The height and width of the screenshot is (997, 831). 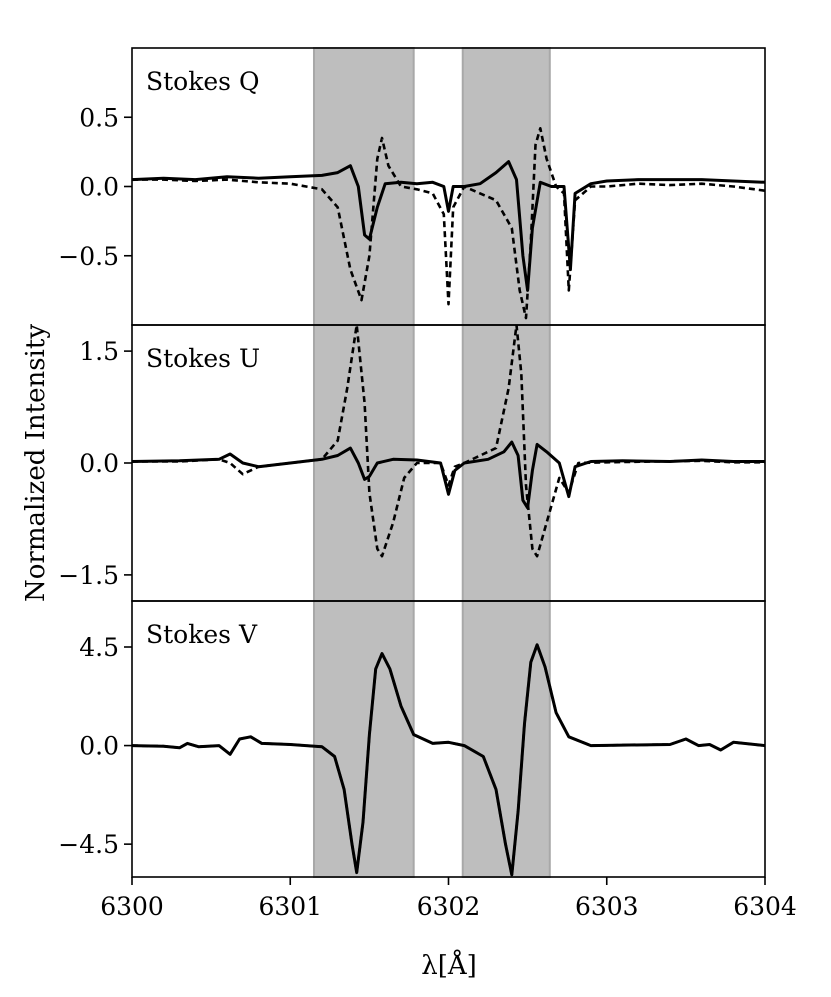 I want to click on series-dashed-stokes-q, so click(x=448, y=223).